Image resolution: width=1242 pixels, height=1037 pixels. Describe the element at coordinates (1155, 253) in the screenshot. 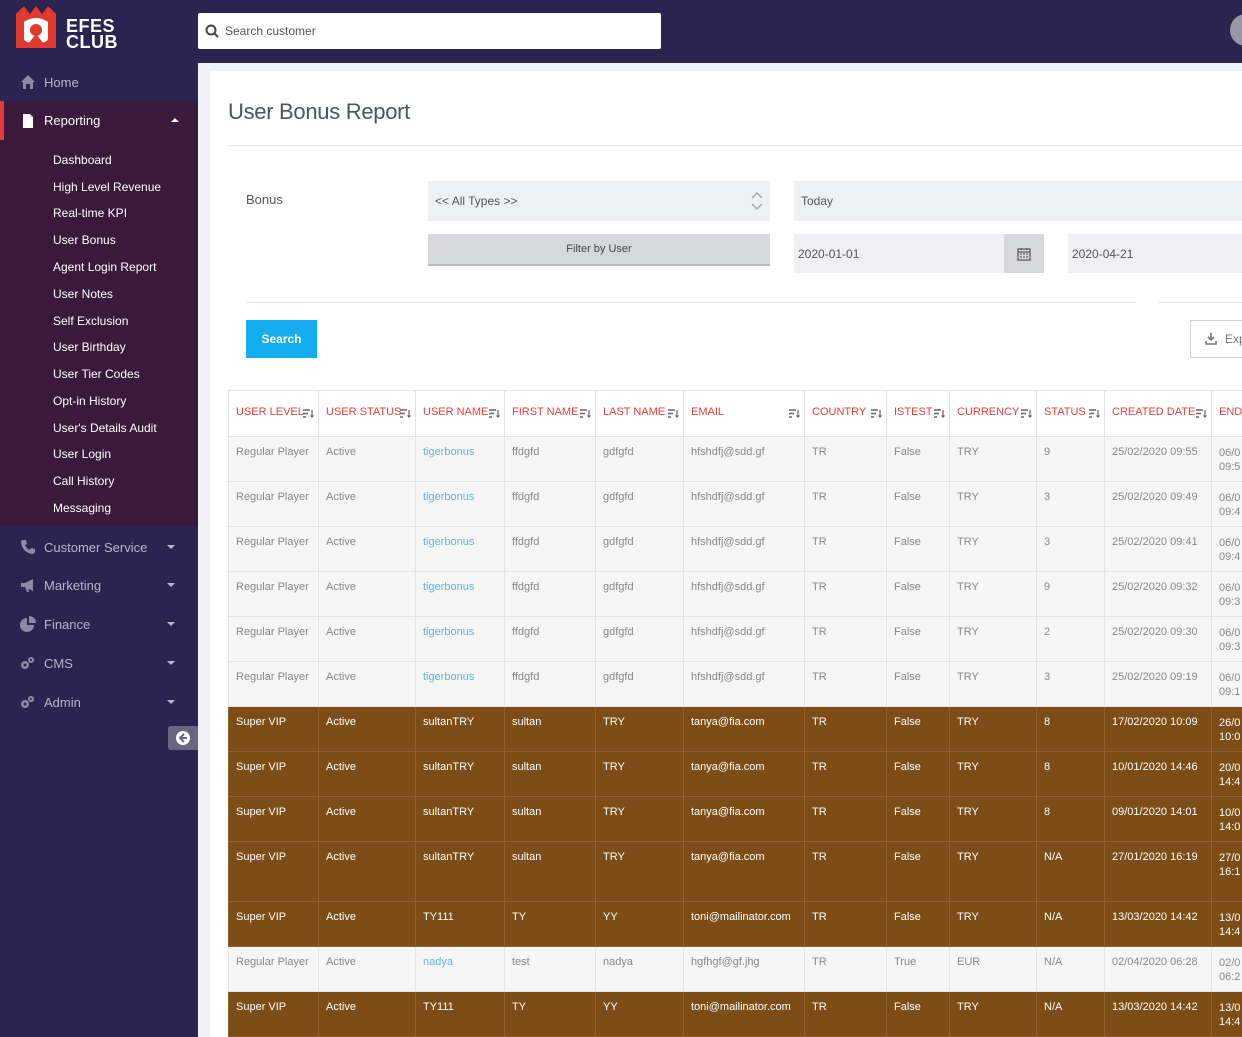

I see `date-to-input: 2020-04-21` at that location.